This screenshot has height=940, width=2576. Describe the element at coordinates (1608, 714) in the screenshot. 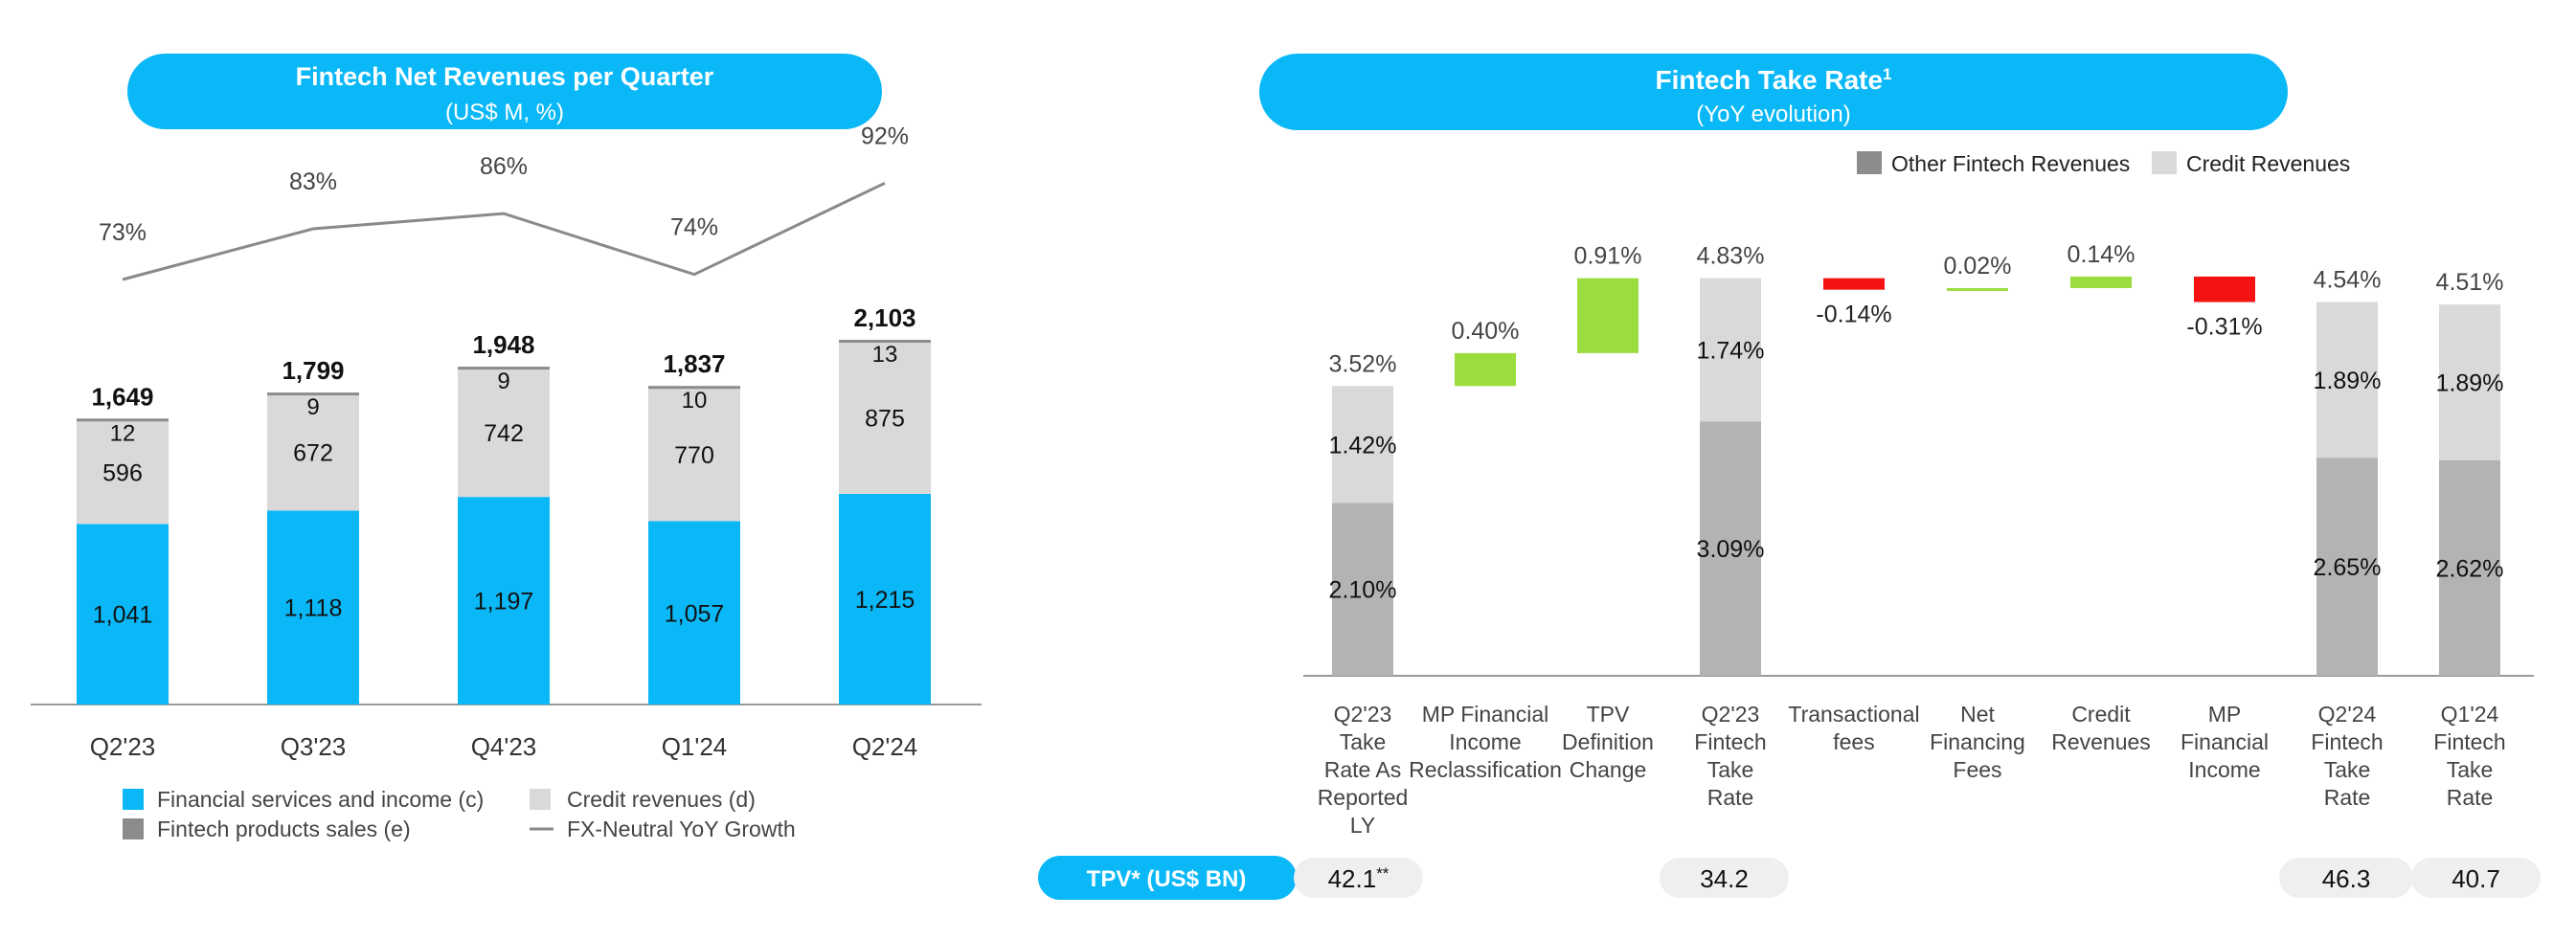

I see `x-tick-label-line: TPV` at that location.